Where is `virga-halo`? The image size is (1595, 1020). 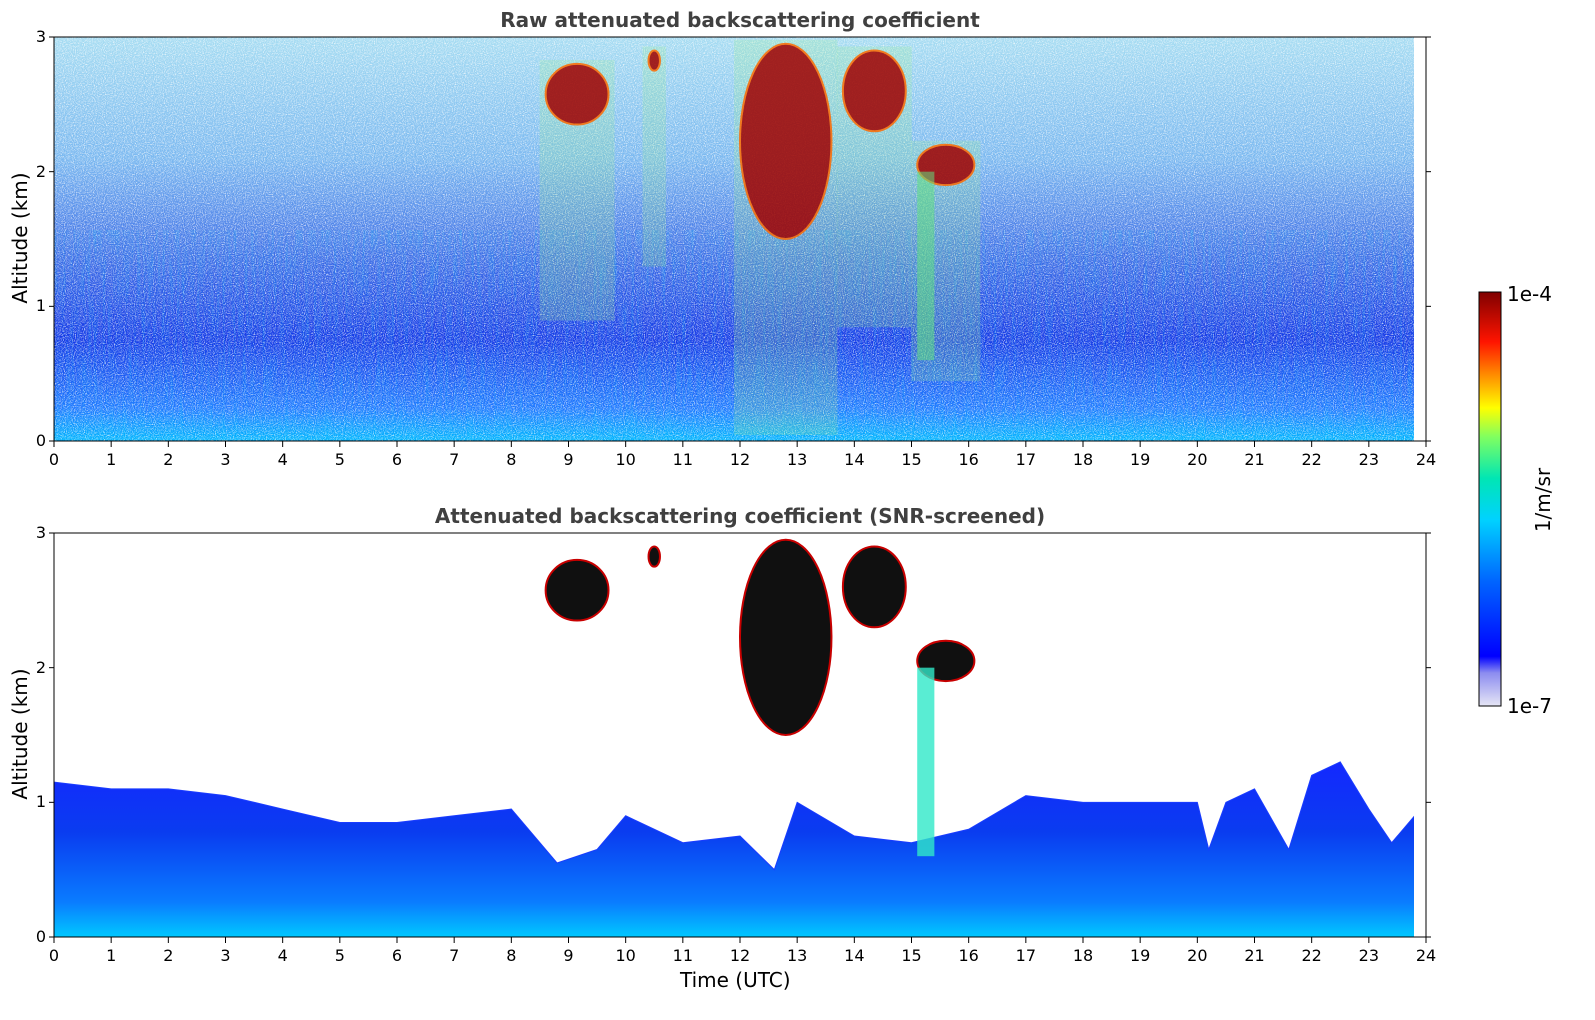
virga-halo is located at coordinates (654, 156).